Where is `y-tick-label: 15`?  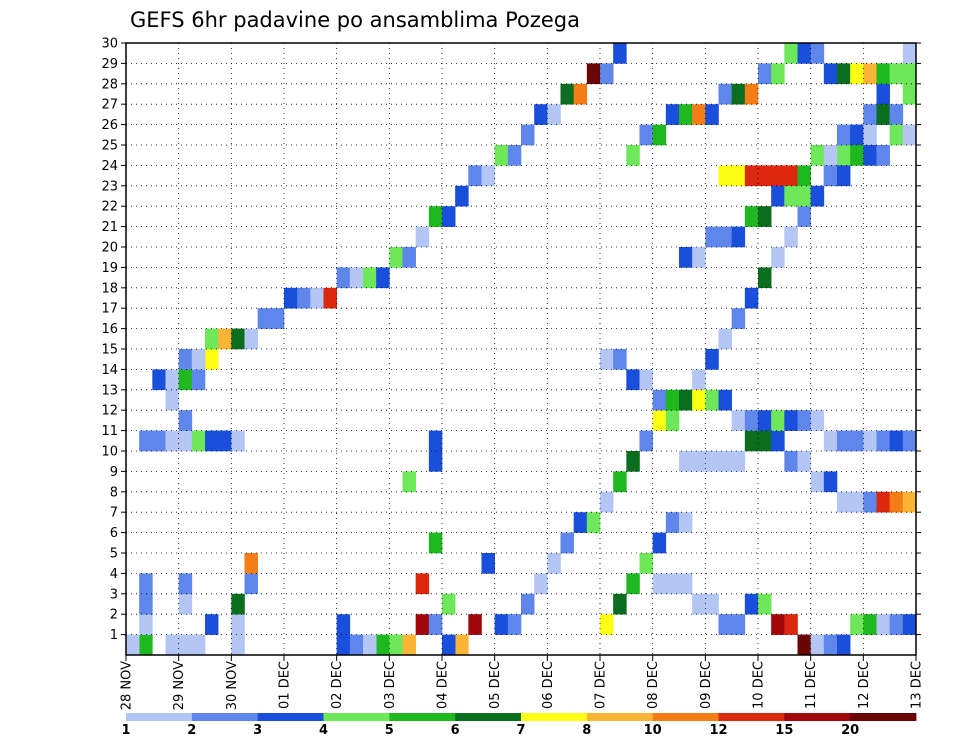
y-tick-label: 15 is located at coordinates (109, 350).